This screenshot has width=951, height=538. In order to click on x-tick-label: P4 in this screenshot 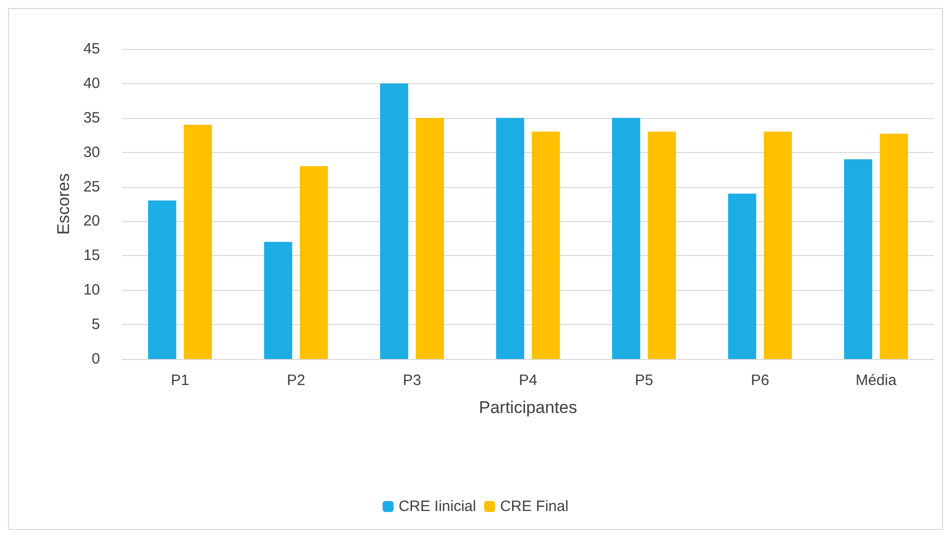, I will do `click(528, 380)`.